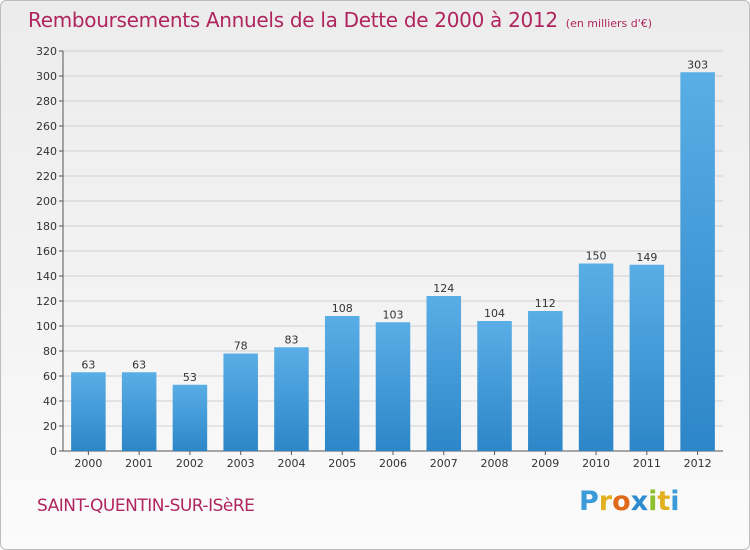 This screenshot has height=550, width=750. Describe the element at coordinates (46, 76) in the screenshot. I see `y-tick-label: 300` at that location.